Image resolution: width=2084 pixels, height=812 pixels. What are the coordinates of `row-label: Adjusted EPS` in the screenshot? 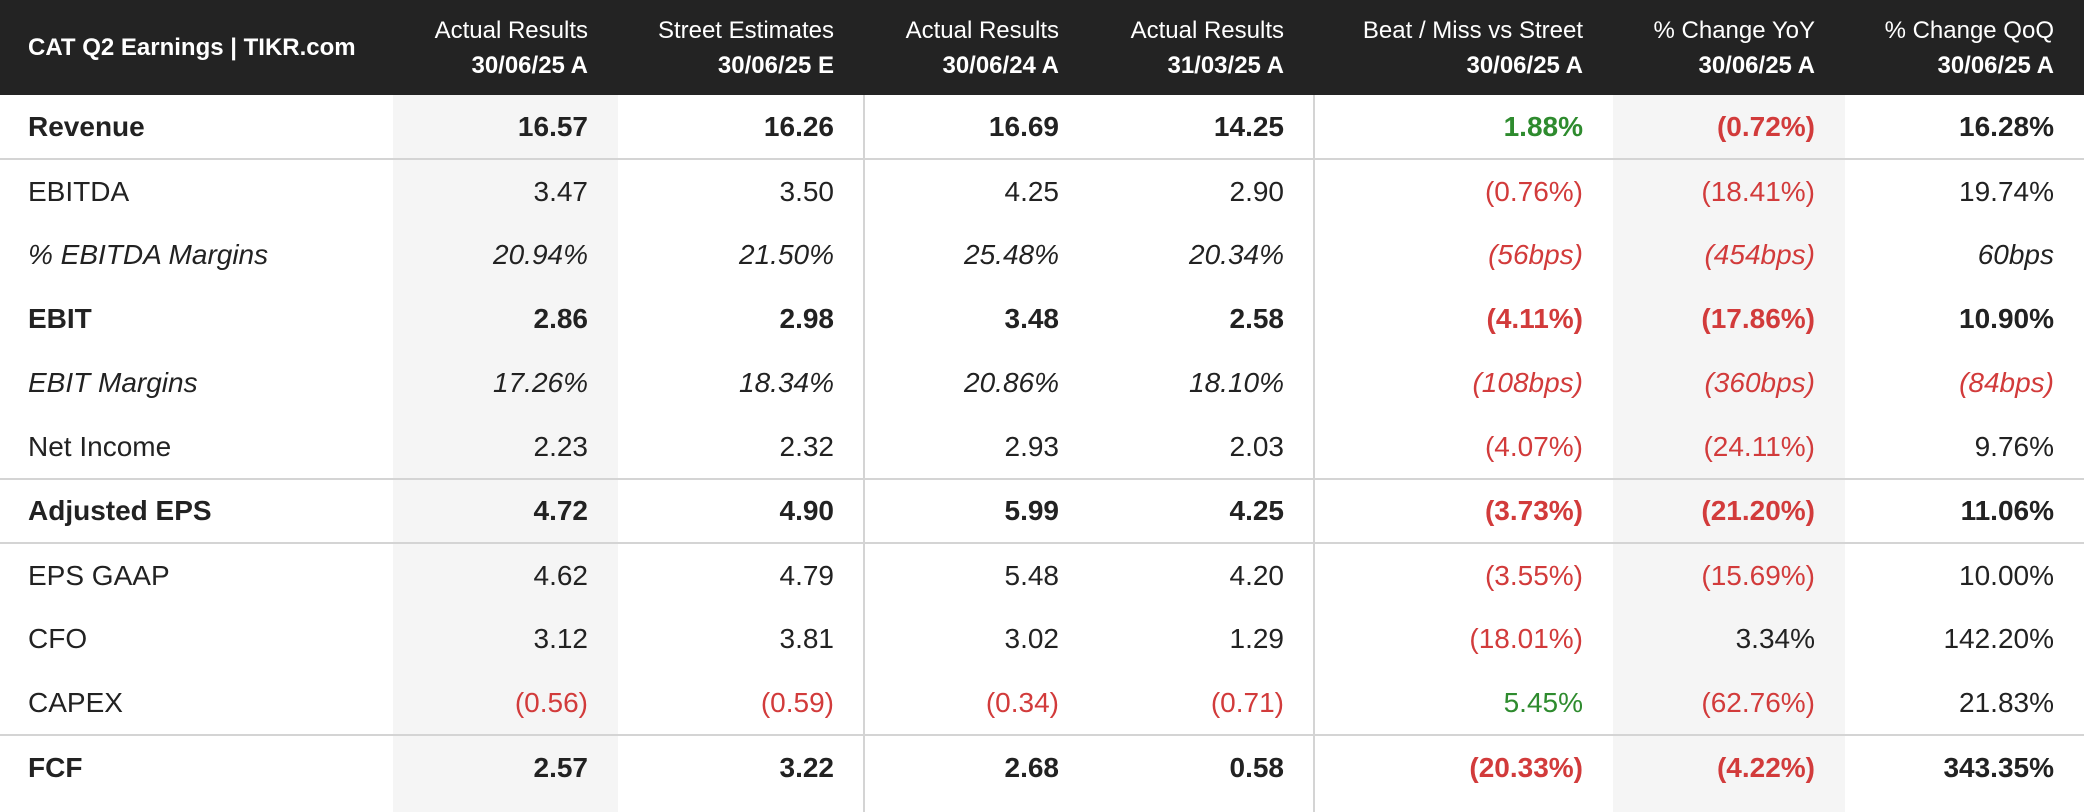 It's located at (196, 510).